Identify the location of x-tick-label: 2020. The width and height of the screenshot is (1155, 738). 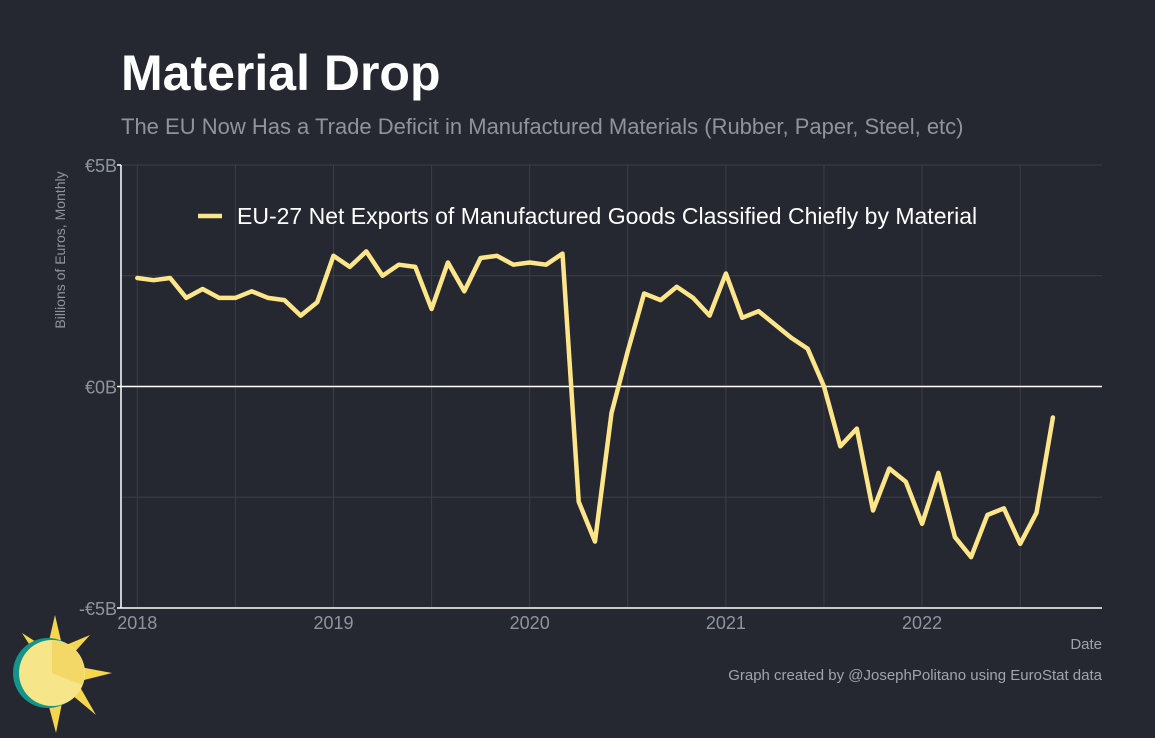
(530, 623).